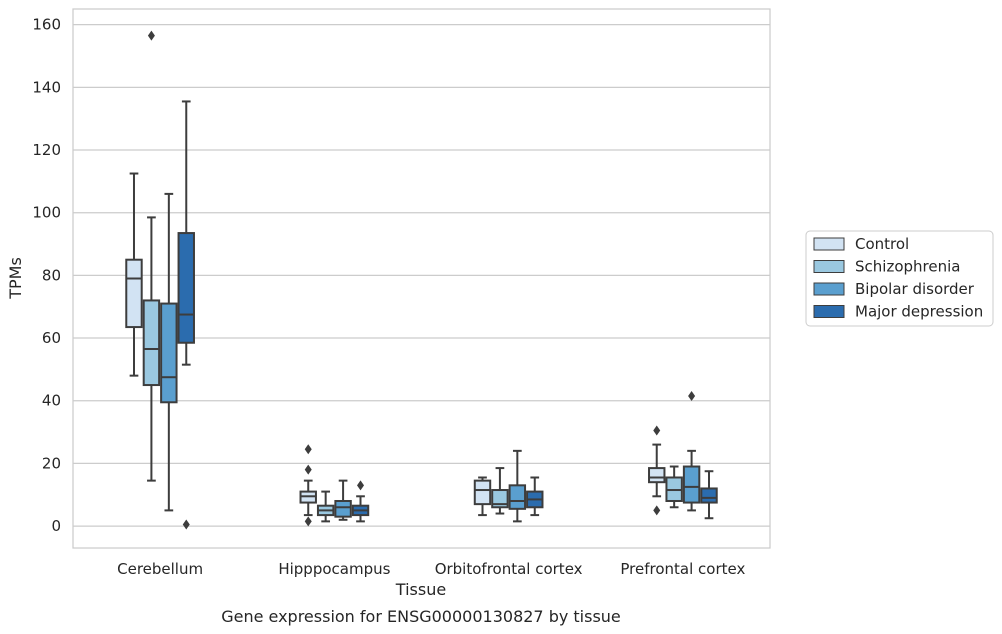 This screenshot has height=634, width=1002. What do you see at coordinates (56, 526) in the screenshot?
I see `y-tick-label: 0` at bounding box center [56, 526].